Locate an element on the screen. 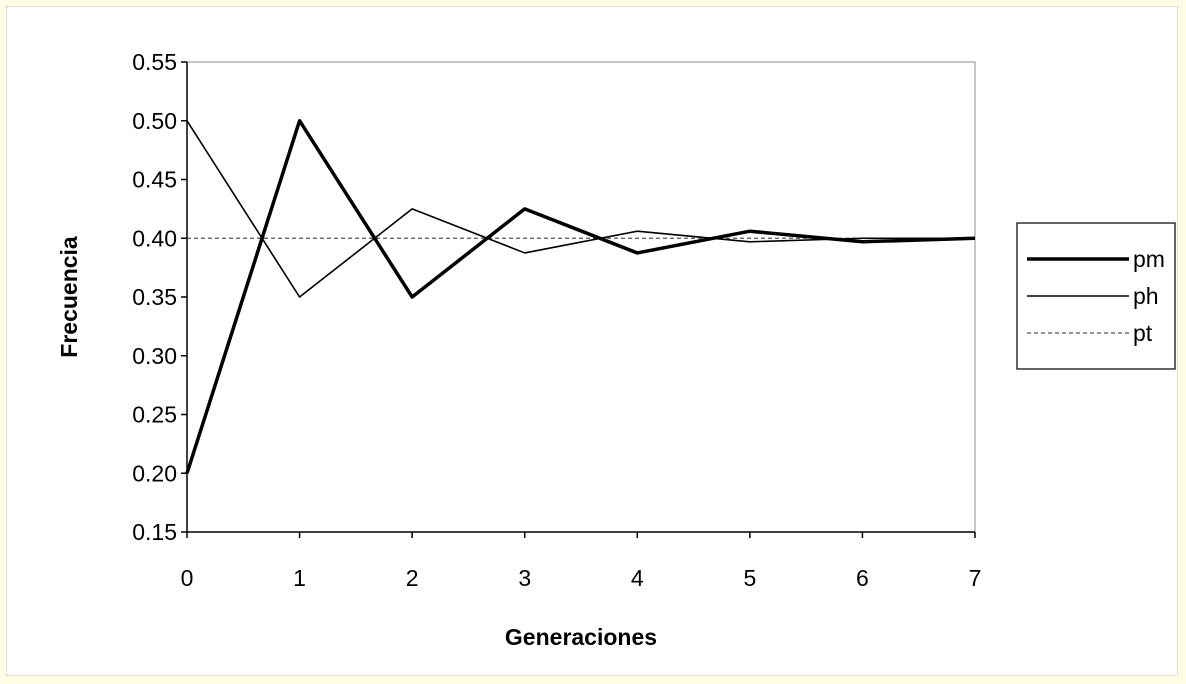 Image resolution: width=1186 pixels, height=684 pixels. x-tick-label: 0 is located at coordinates (187, 578).